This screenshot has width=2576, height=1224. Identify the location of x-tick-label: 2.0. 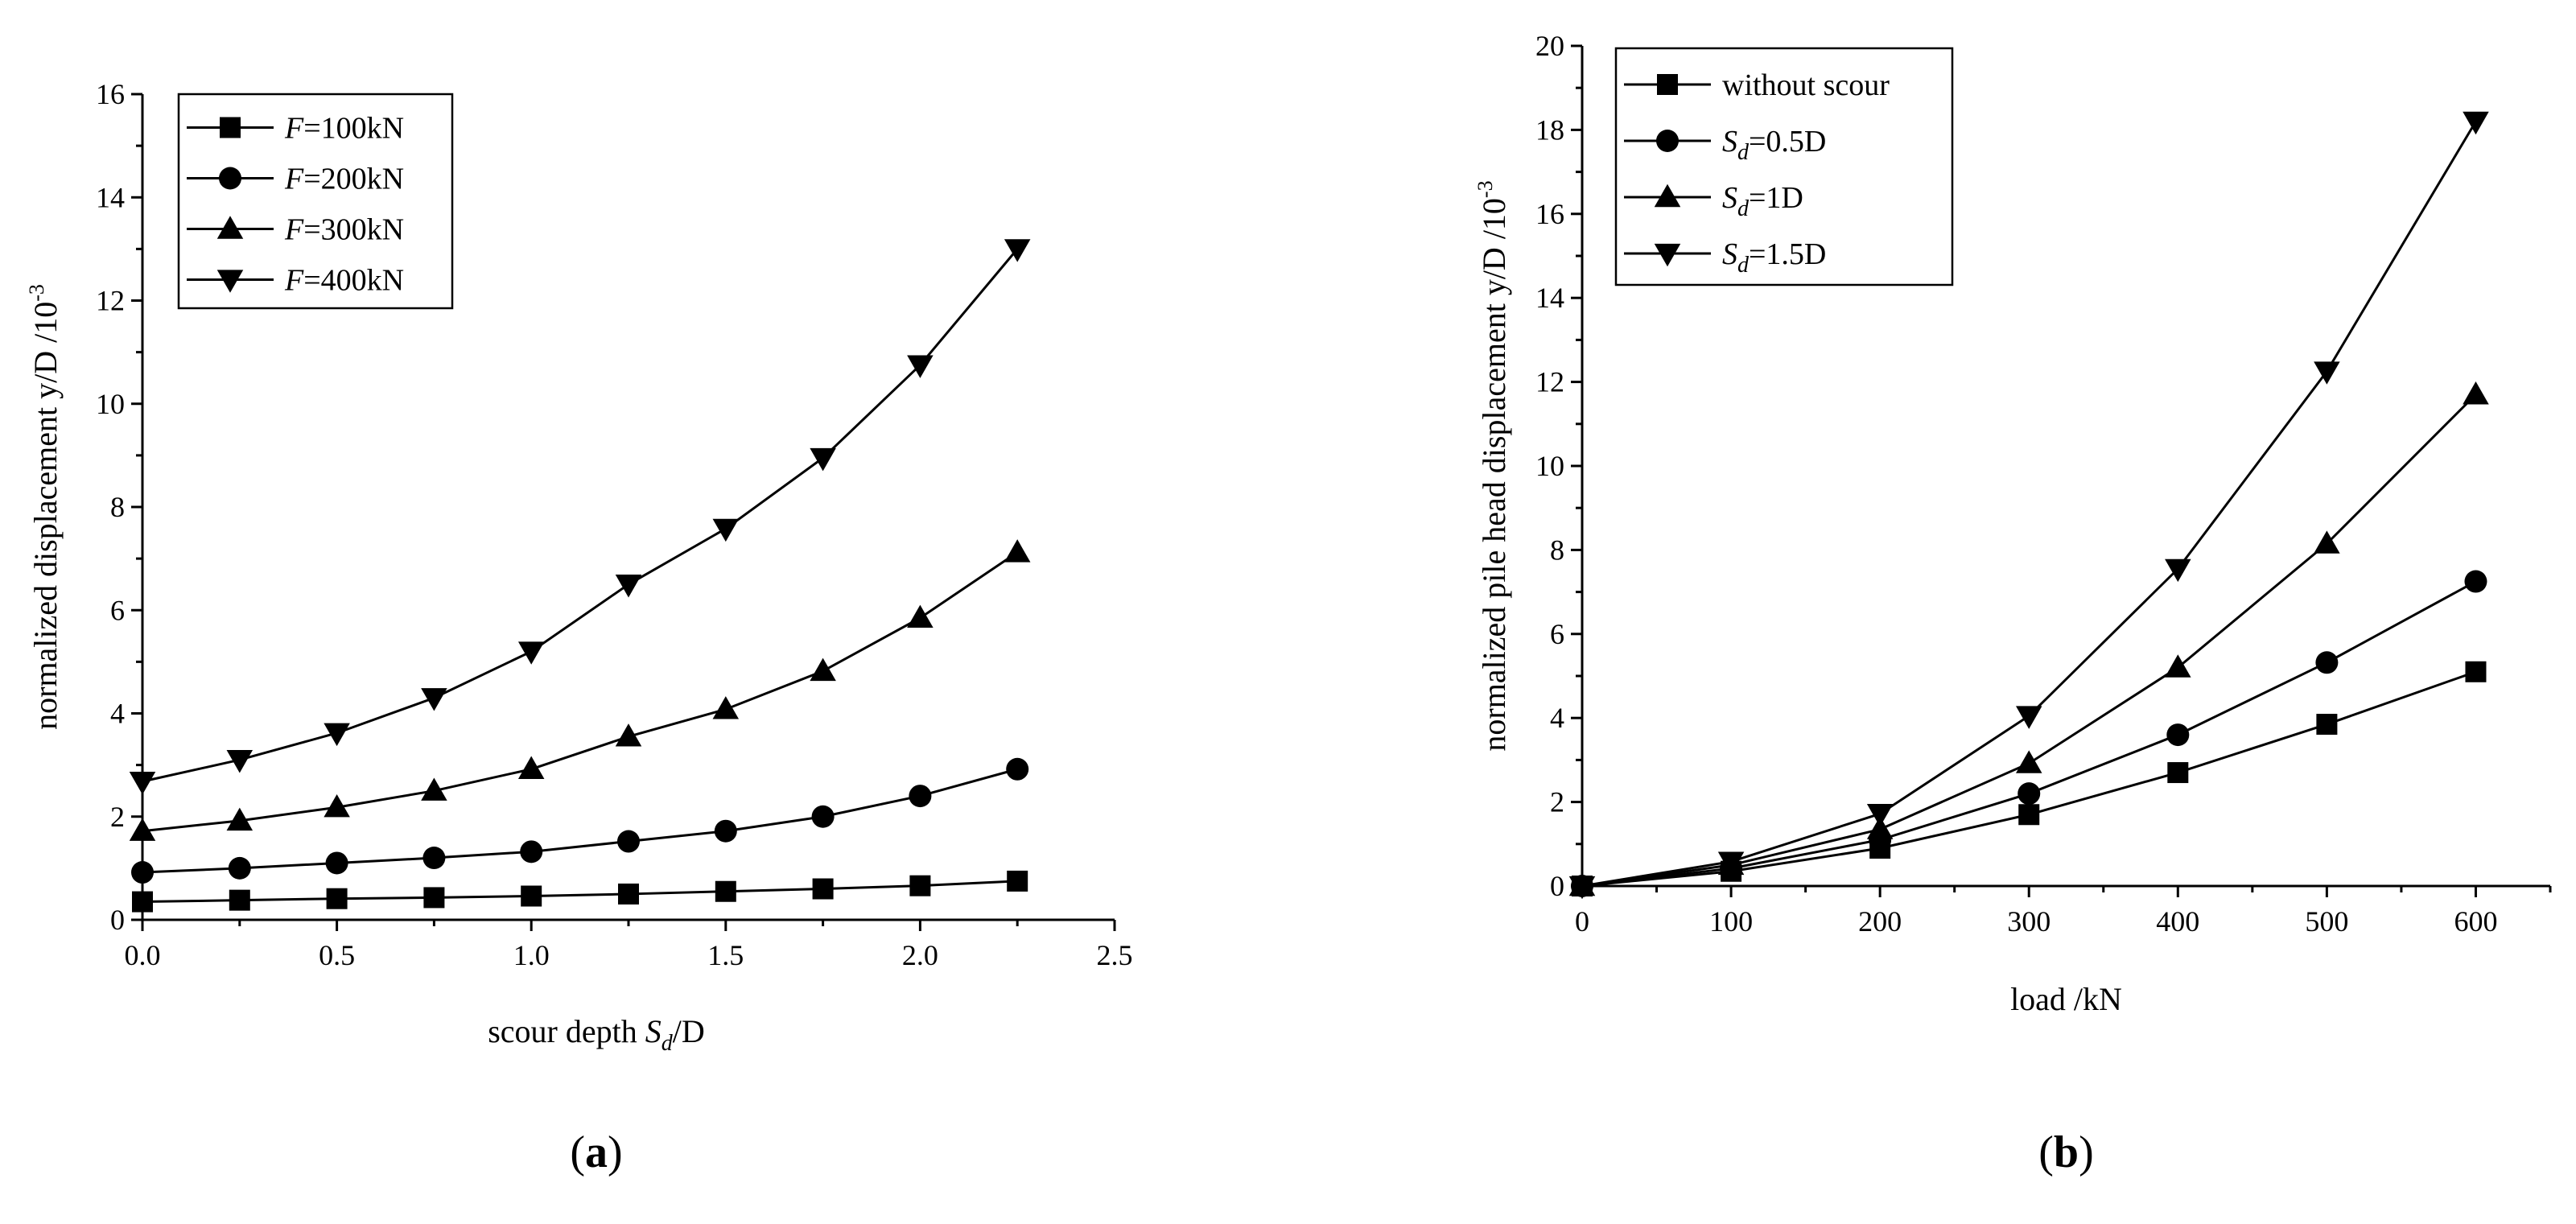
(920, 955).